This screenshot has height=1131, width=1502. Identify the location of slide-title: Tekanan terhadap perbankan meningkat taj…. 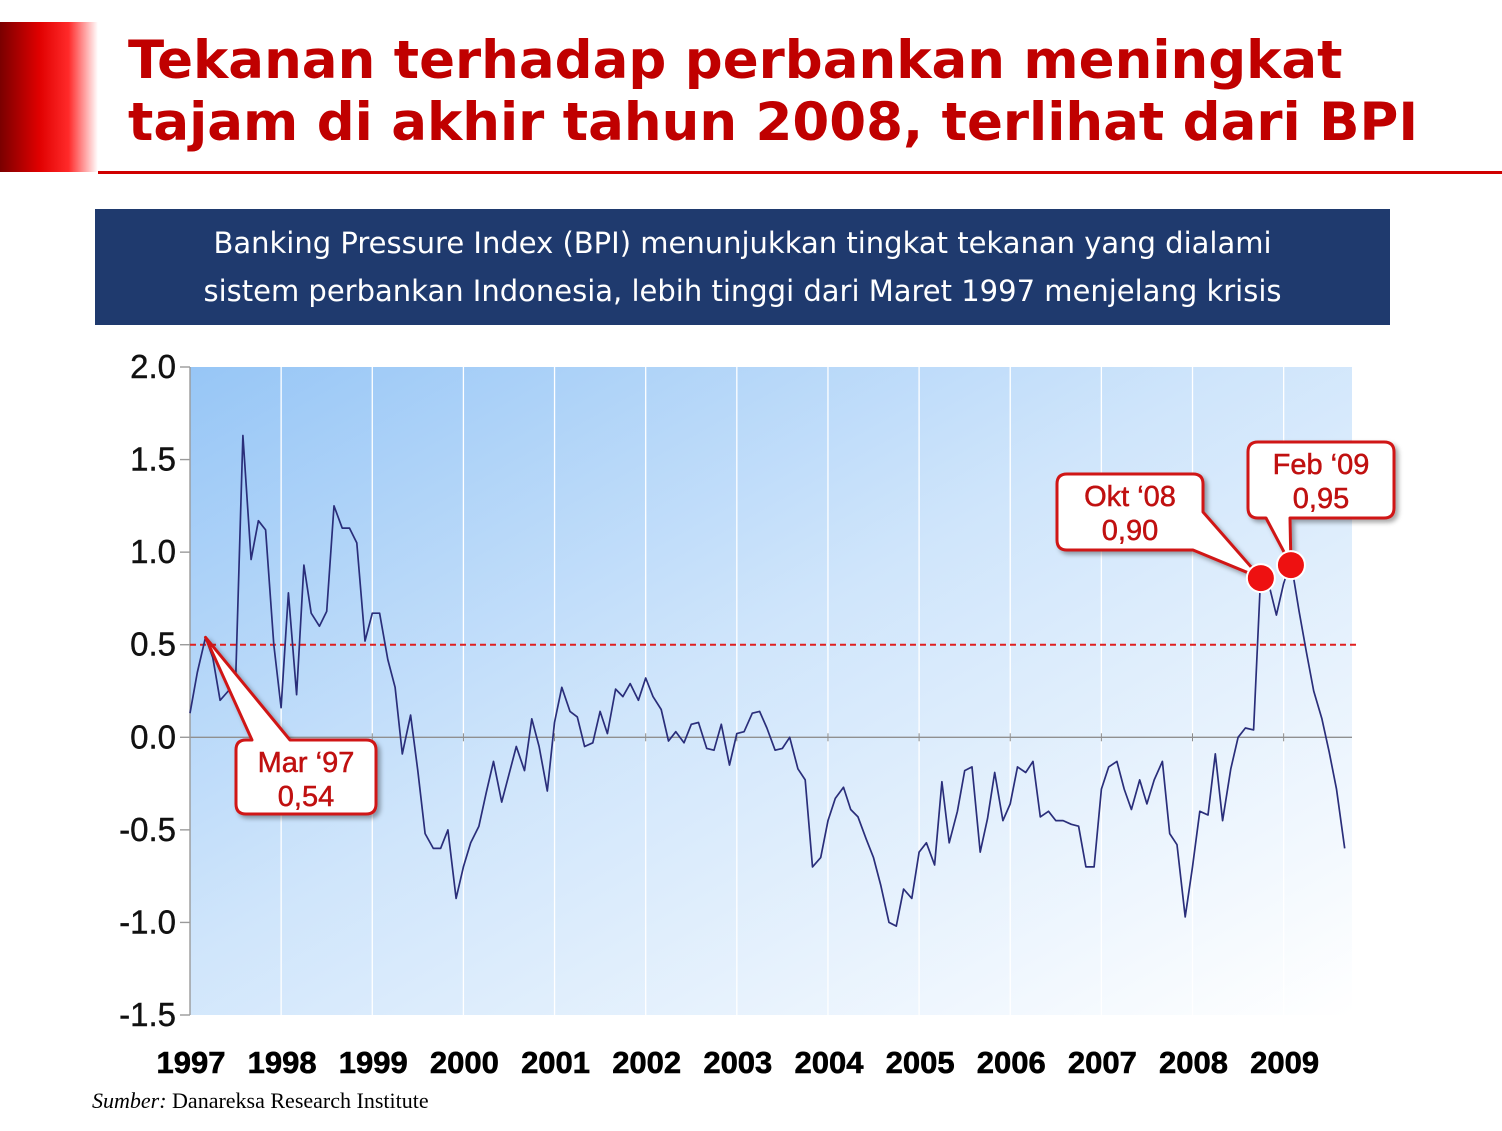
(808, 92).